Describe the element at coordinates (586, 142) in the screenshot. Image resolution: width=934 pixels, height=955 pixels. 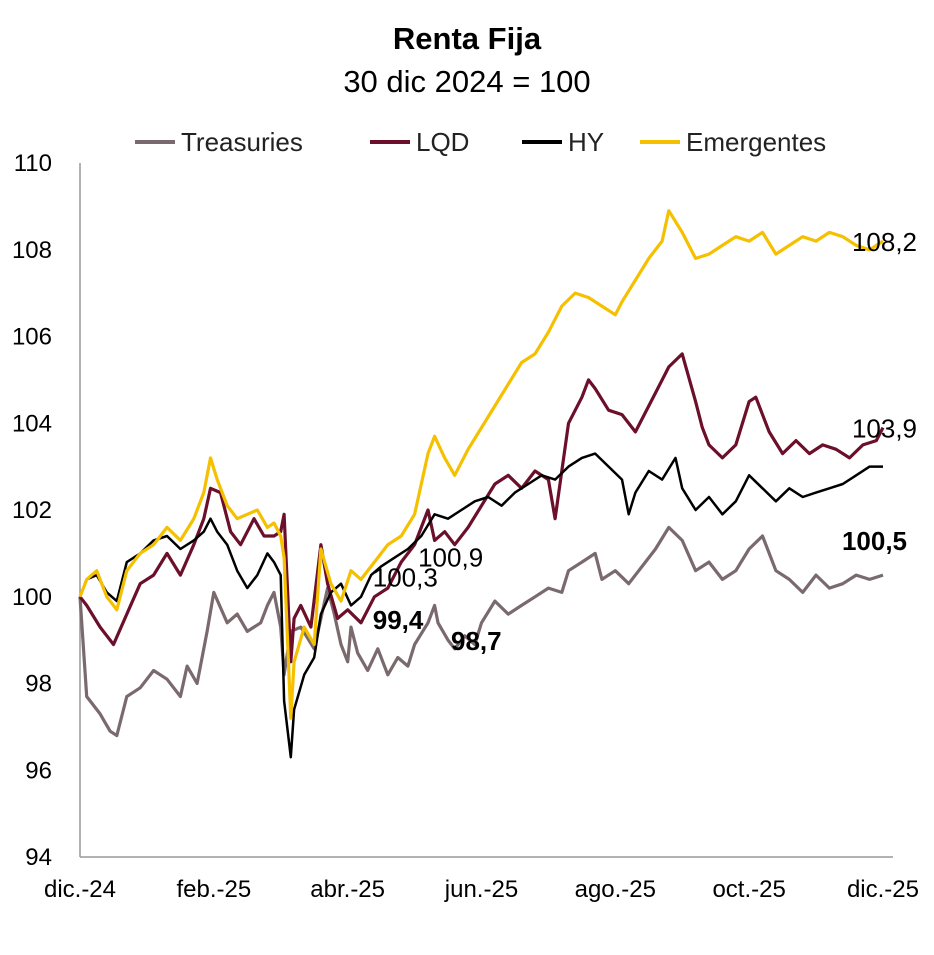
I see `legend-label: HY` at that location.